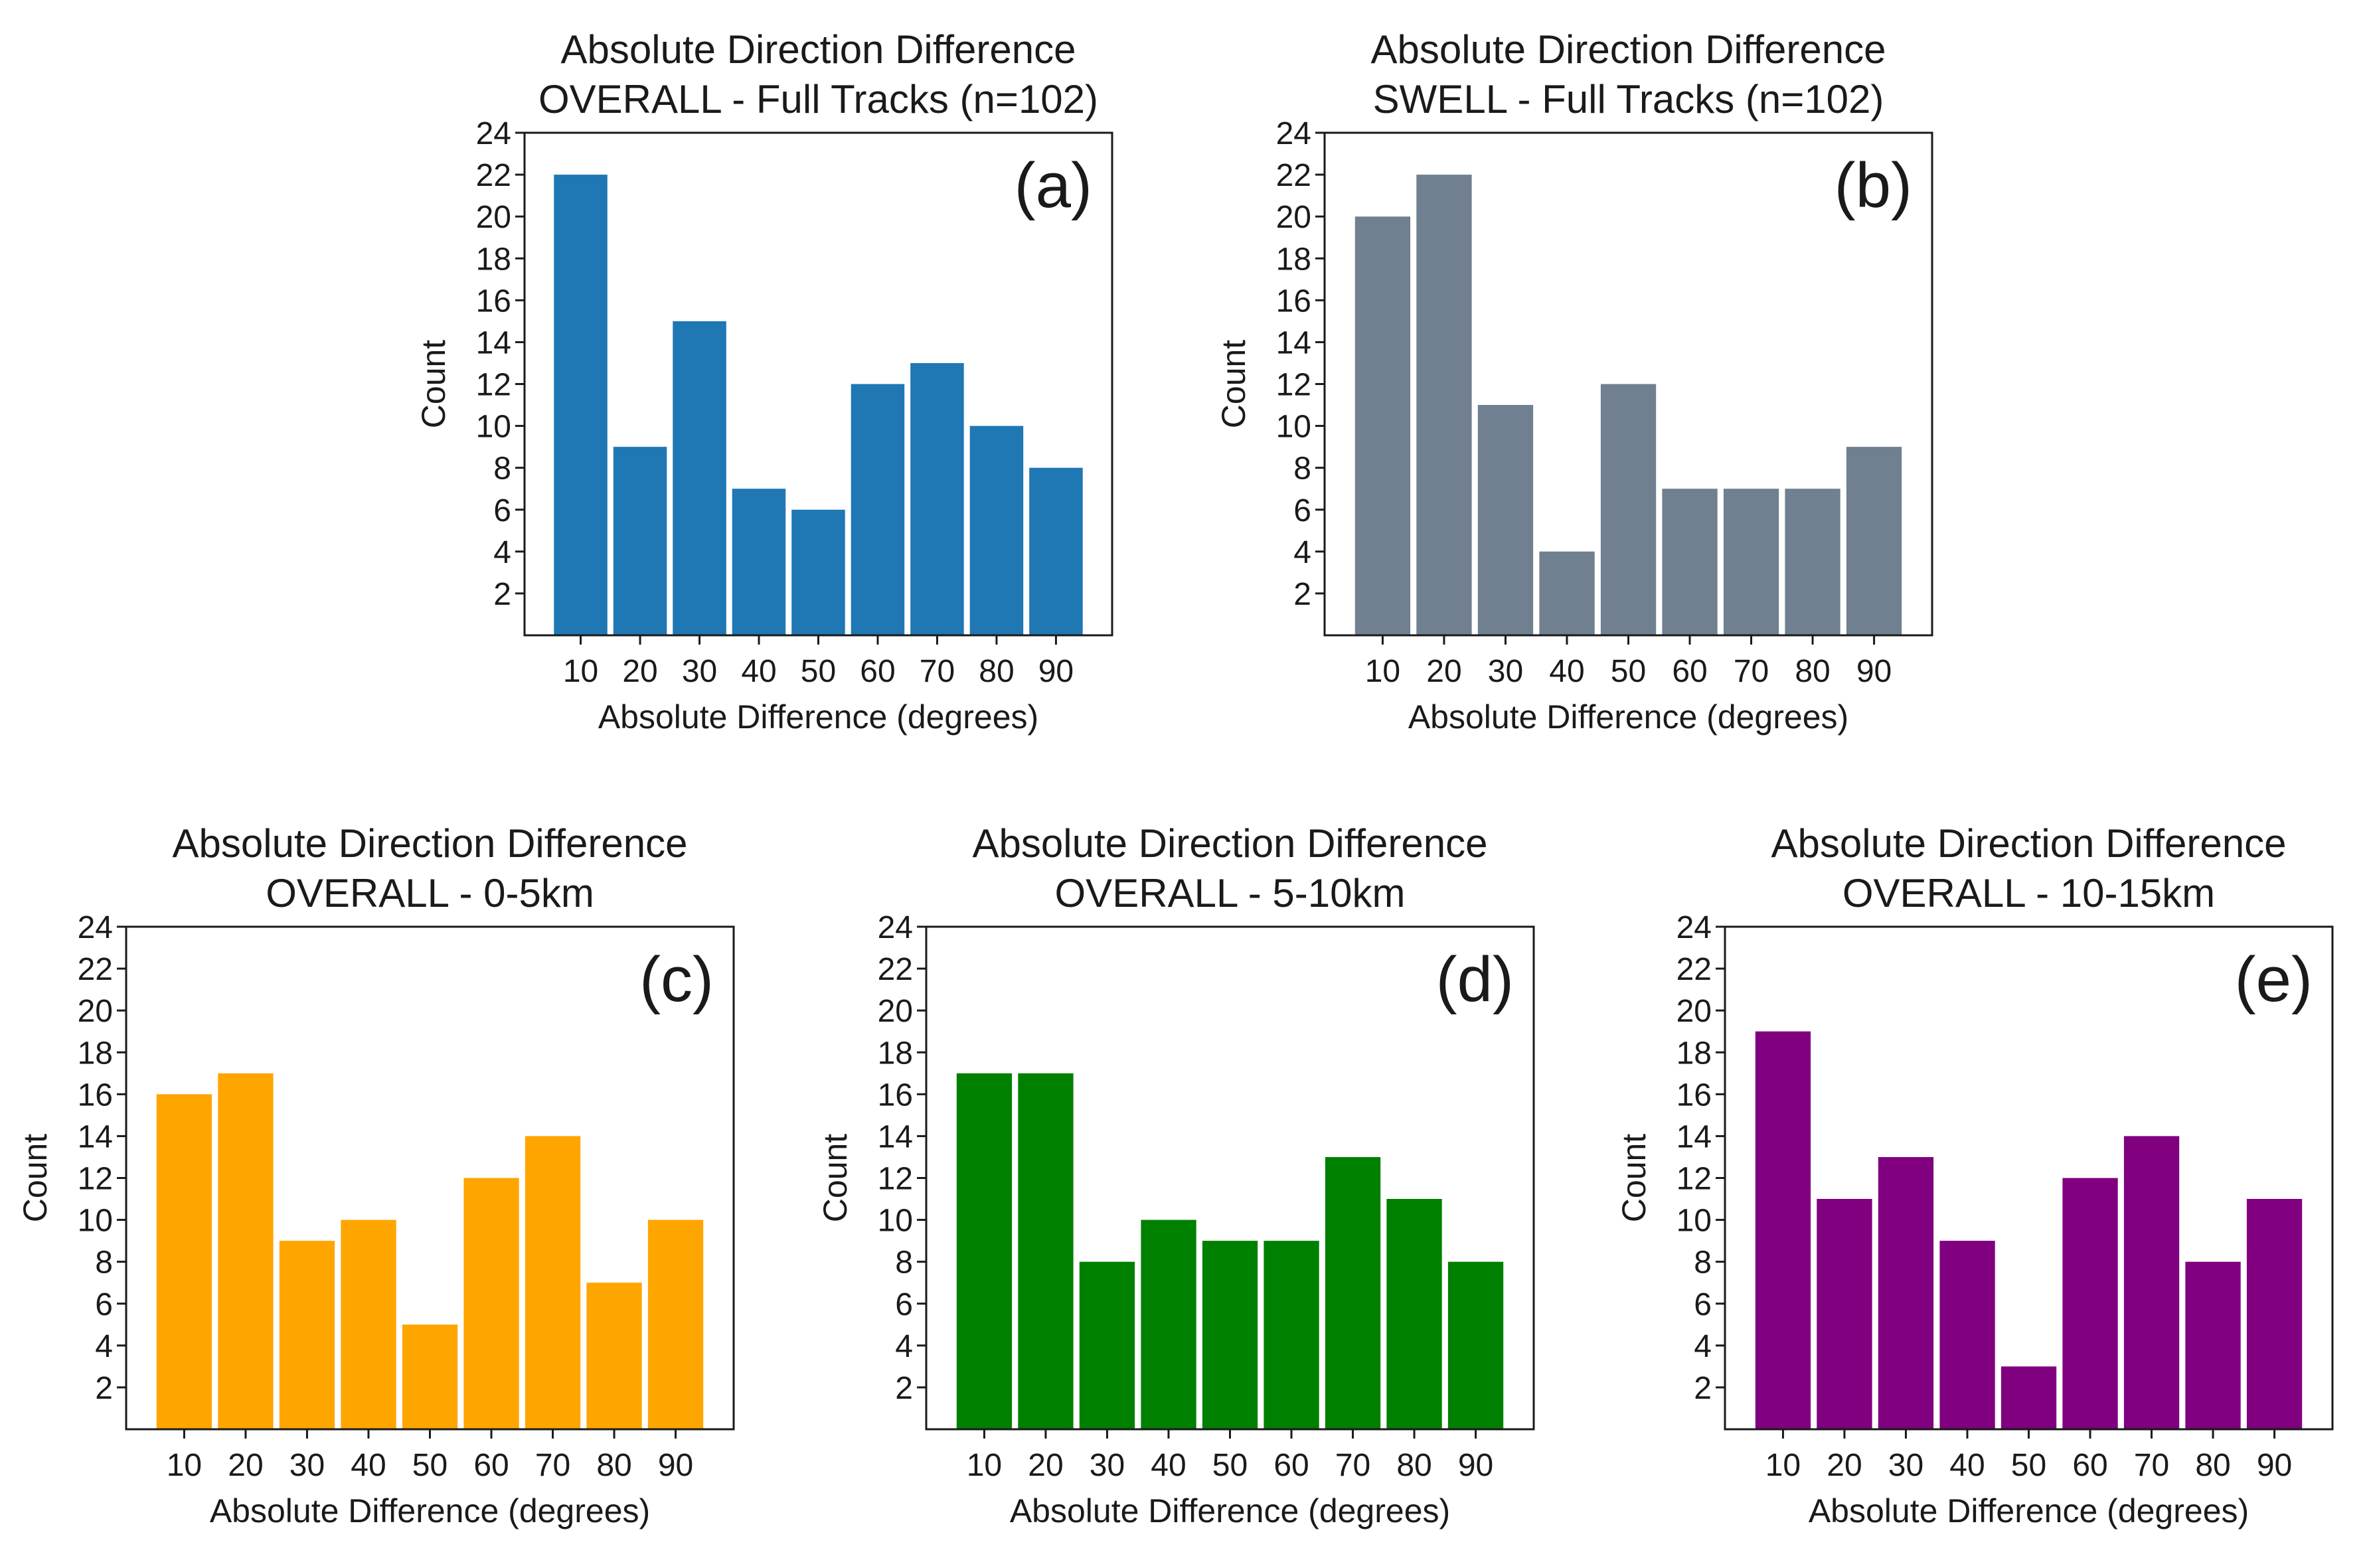  What do you see at coordinates (1293, 260) in the screenshot?
I see `y-tick-label: 18` at bounding box center [1293, 260].